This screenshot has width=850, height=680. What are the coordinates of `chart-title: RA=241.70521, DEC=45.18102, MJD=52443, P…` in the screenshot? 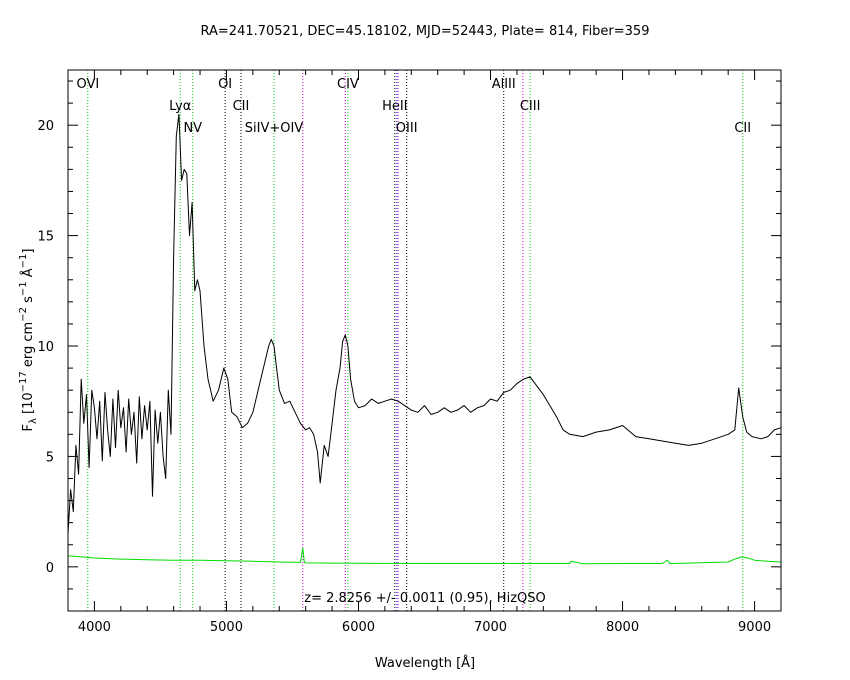 It's located at (425, 31).